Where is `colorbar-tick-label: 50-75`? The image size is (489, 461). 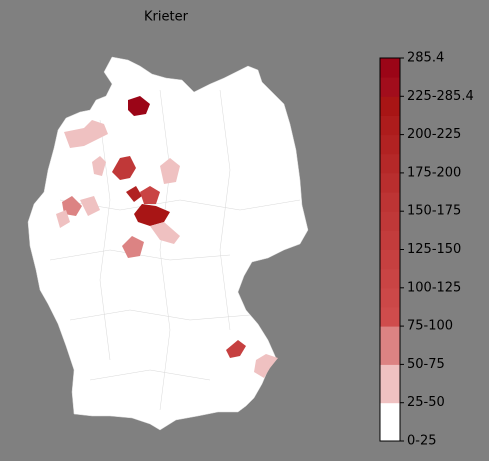
colorbar-tick-label: 50-75 is located at coordinates (426, 364).